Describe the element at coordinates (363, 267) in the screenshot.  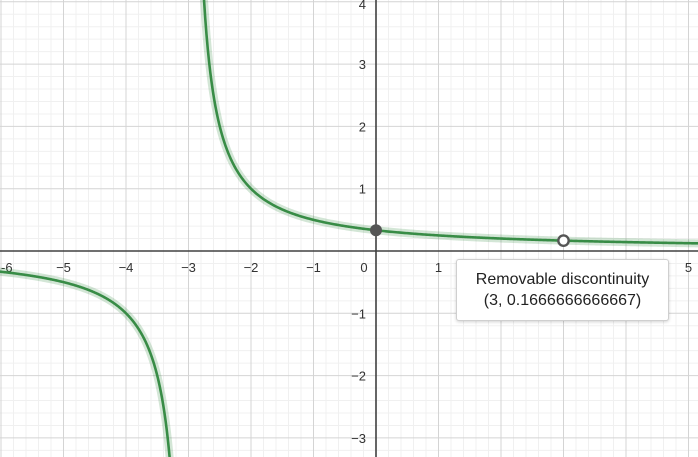
I see `x-tick-label: 0` at that location.